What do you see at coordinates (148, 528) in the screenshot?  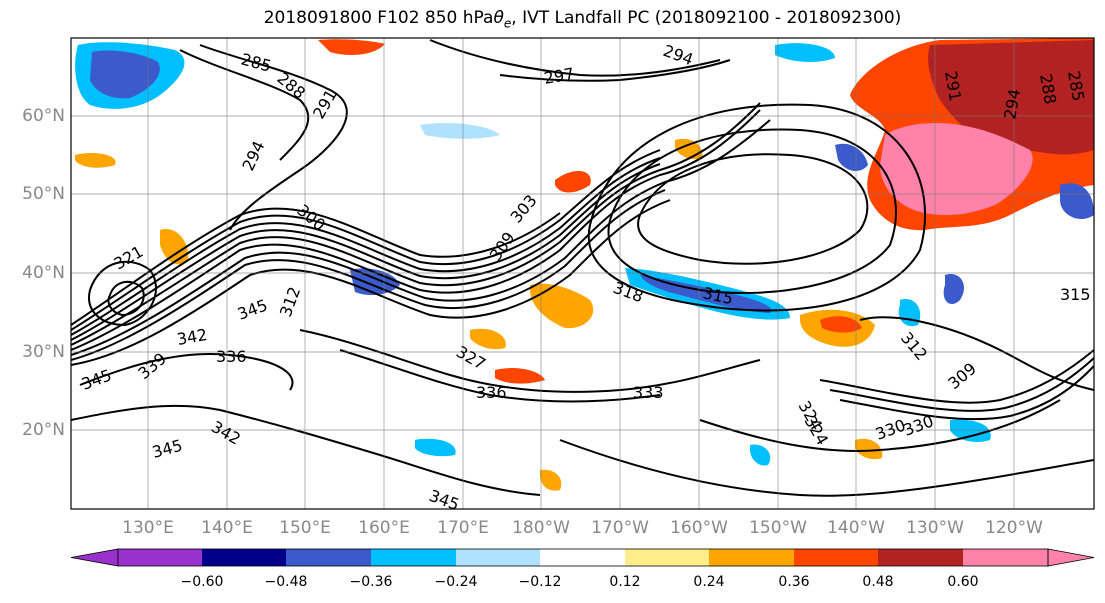 I see `lon-label: 130°E` at bounding box center [148, 528].